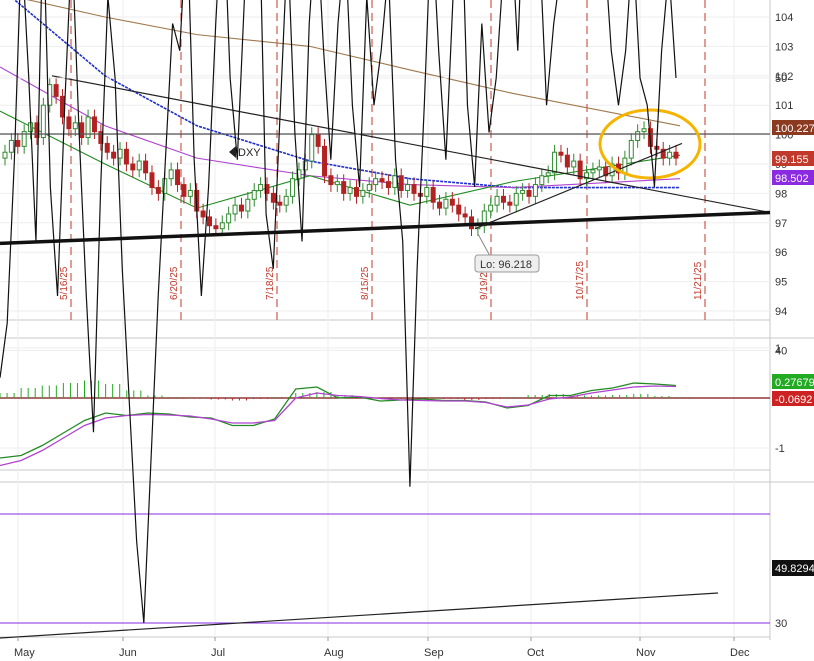 Image resolution: width=814 pixels, height=661 pixels. I want to click on rsi-tag-text: 49.8294, so click(794, 569).